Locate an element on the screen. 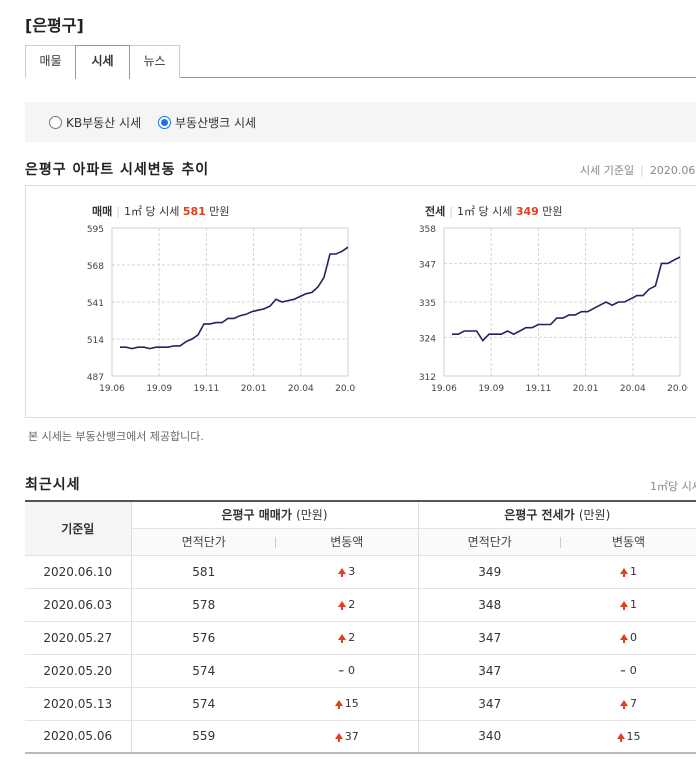 Image resolution: width=696 pixels, height=775 pixels. jeonse-chart-header: 전세 | 1㎡ 당 시세 349 만원 is located at coordinates (494, 211).